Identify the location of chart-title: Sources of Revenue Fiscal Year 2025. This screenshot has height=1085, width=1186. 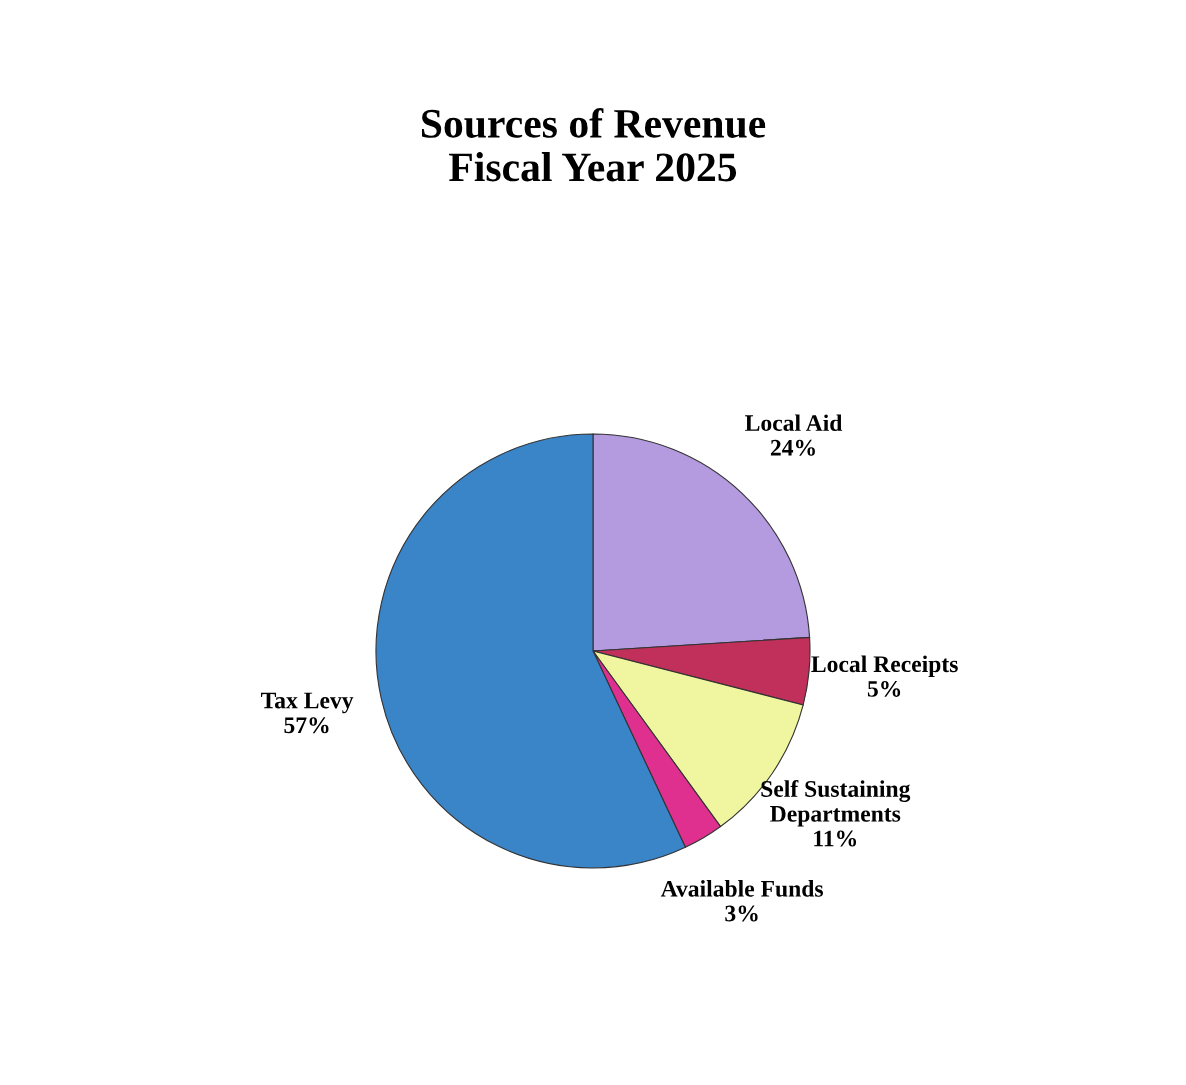
(594, 145).